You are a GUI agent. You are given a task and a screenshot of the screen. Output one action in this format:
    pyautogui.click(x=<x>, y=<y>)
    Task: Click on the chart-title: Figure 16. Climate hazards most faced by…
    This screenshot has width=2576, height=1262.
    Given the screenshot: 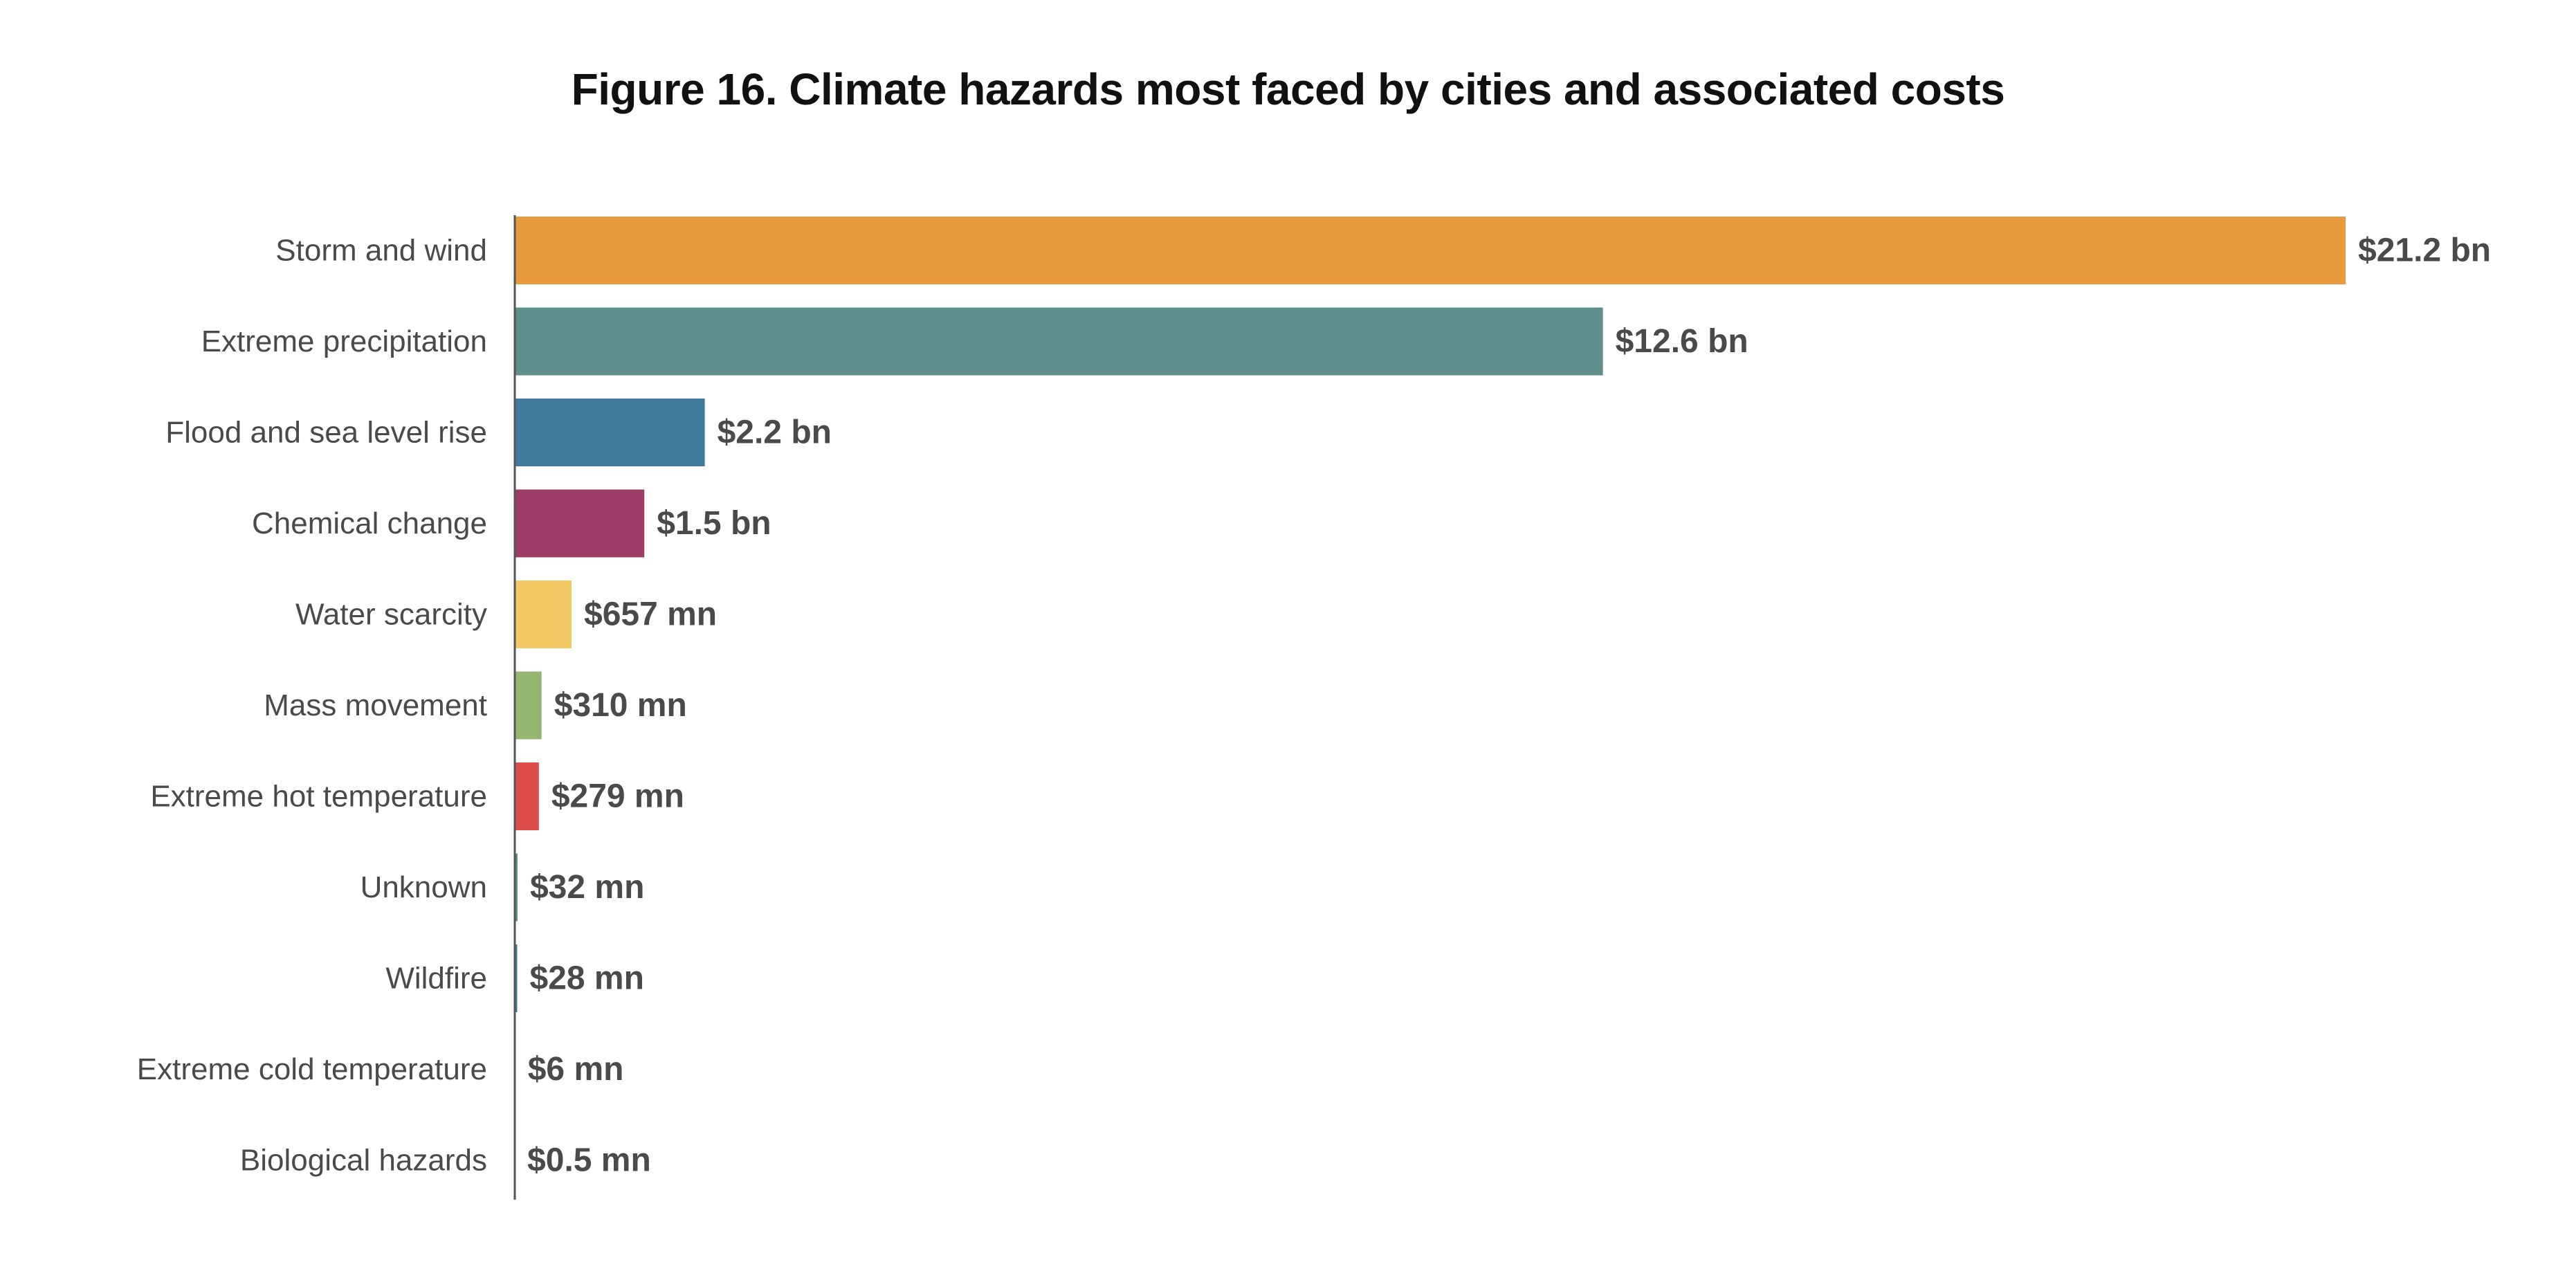 What is the action you would take?
    pyautogui.click(x=1288, y=89)
    